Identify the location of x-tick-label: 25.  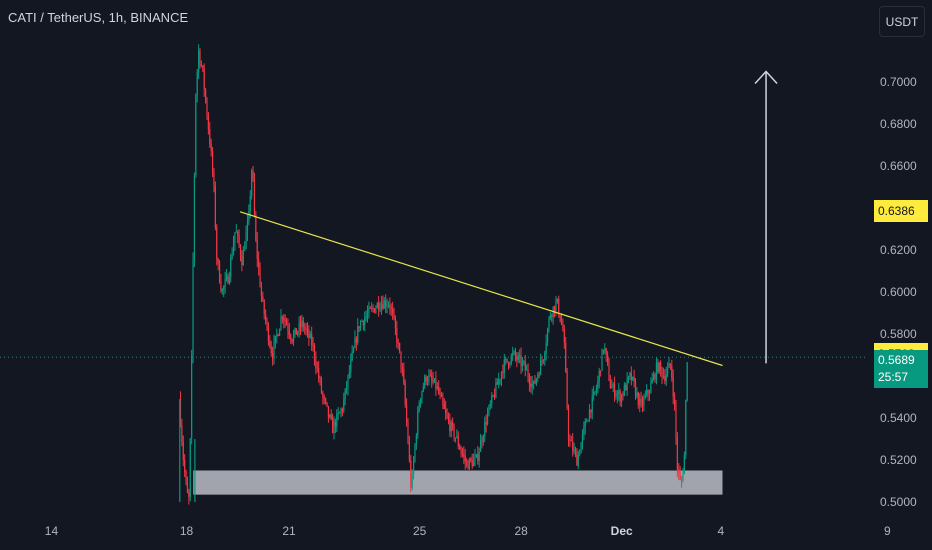
(419, 531).